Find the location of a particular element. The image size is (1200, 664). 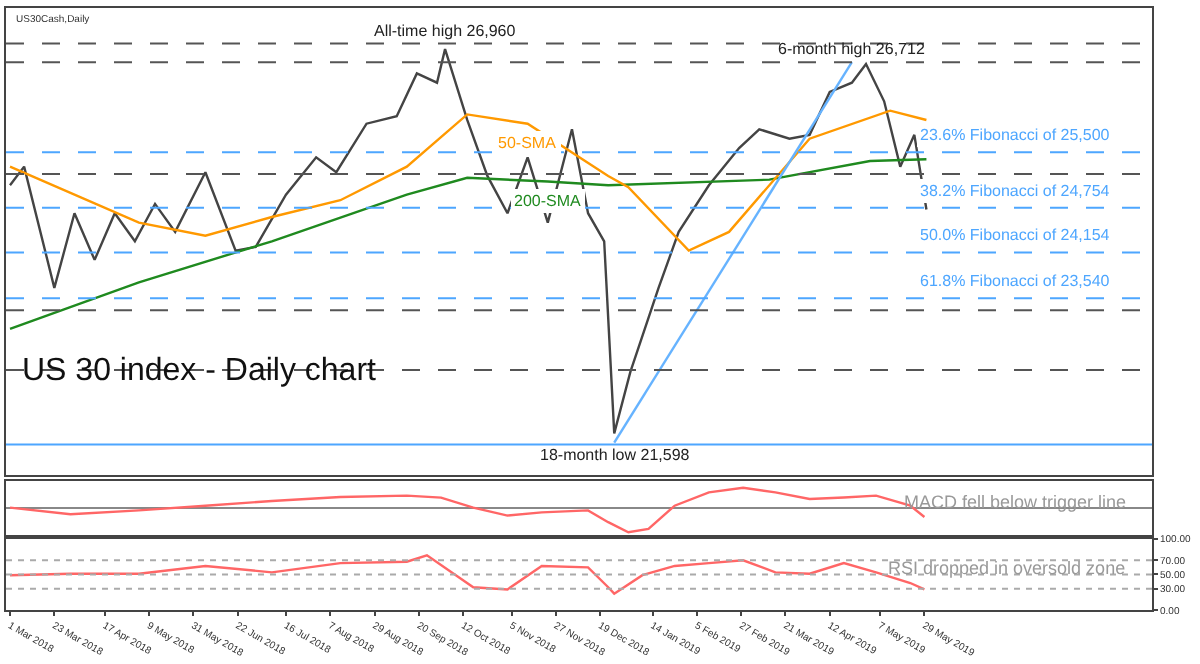

series-label: 200-SMA is located at coordinates (548, 201).